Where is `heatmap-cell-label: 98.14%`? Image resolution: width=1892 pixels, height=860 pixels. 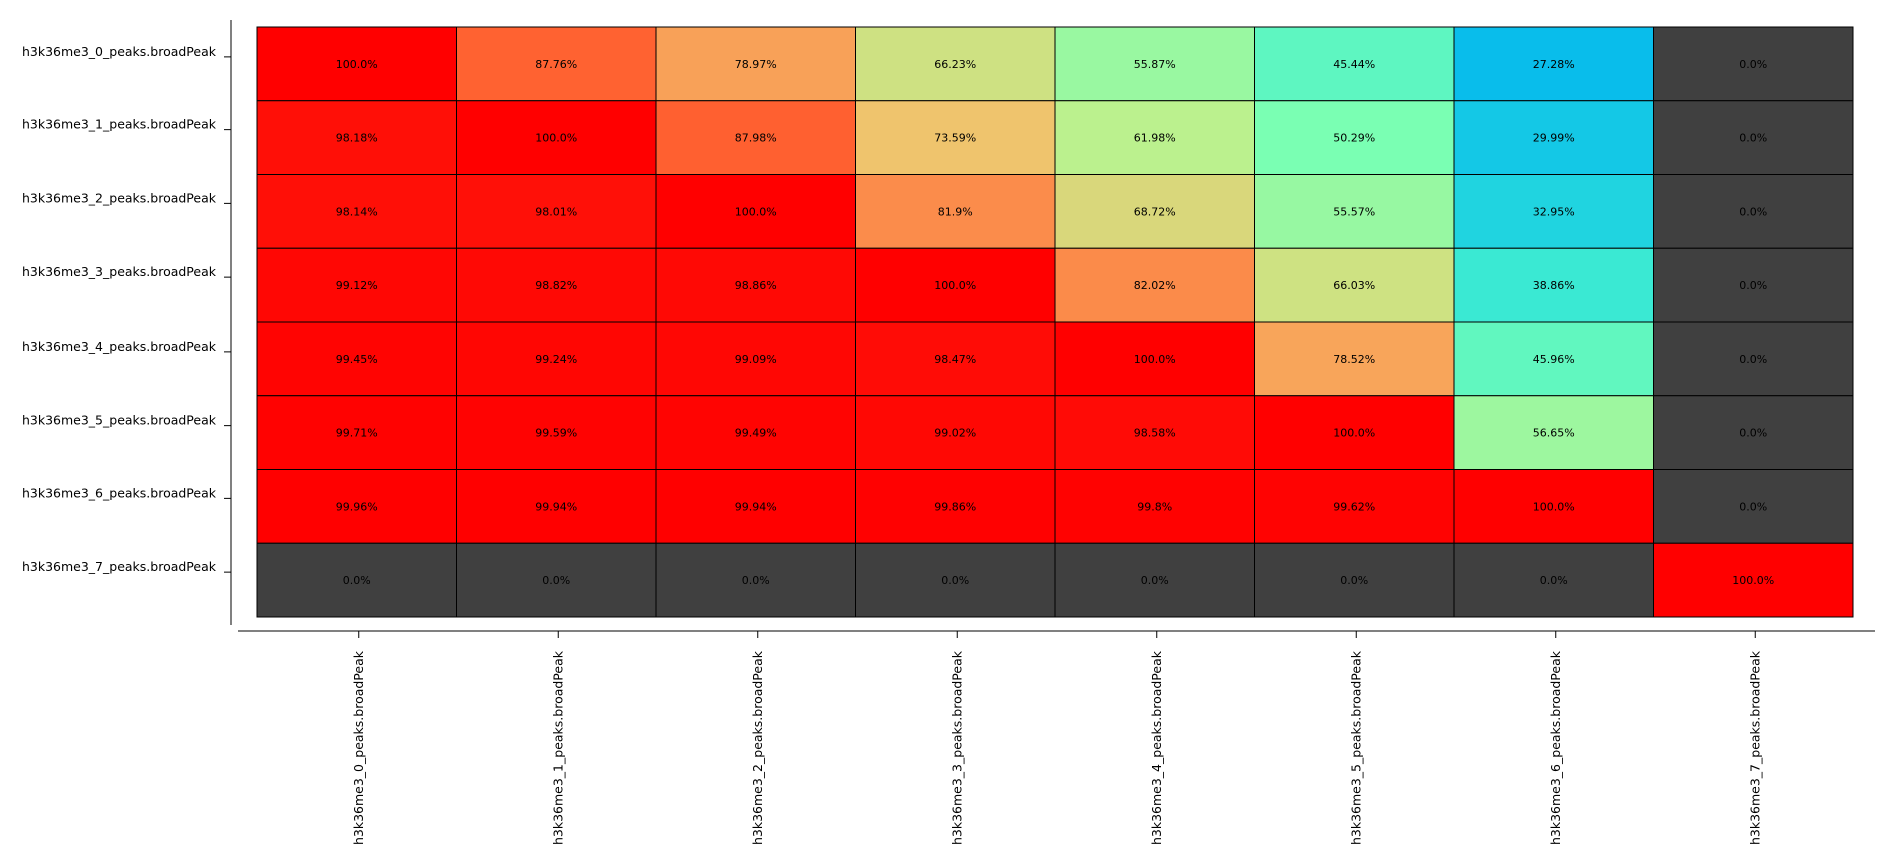 heatmap-cell-label: 98.14% is located at coordinates (357, 211).